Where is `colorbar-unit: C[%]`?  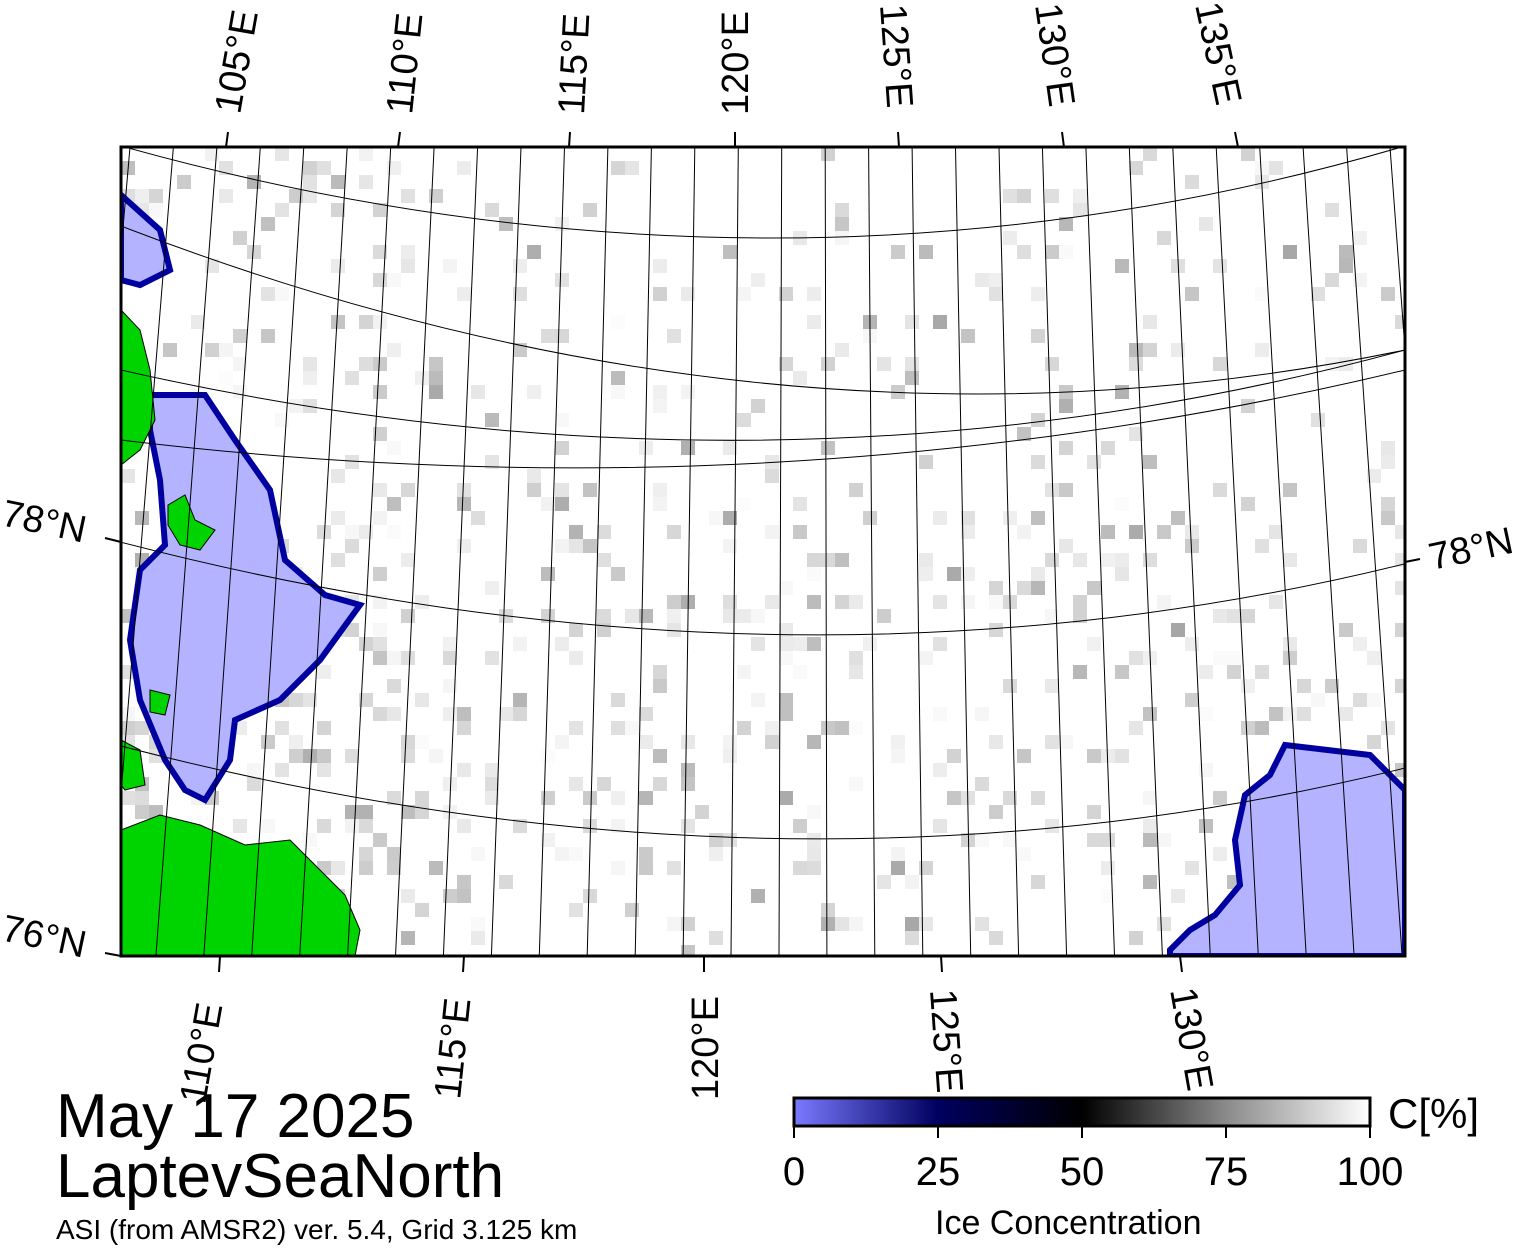 colorbar-unit: C[%] is located at coordinates (1434, 1113).